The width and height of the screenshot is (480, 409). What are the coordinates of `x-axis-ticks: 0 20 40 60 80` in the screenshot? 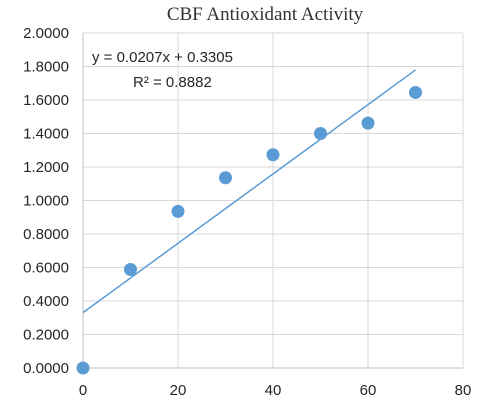 It's located at (275, 390).